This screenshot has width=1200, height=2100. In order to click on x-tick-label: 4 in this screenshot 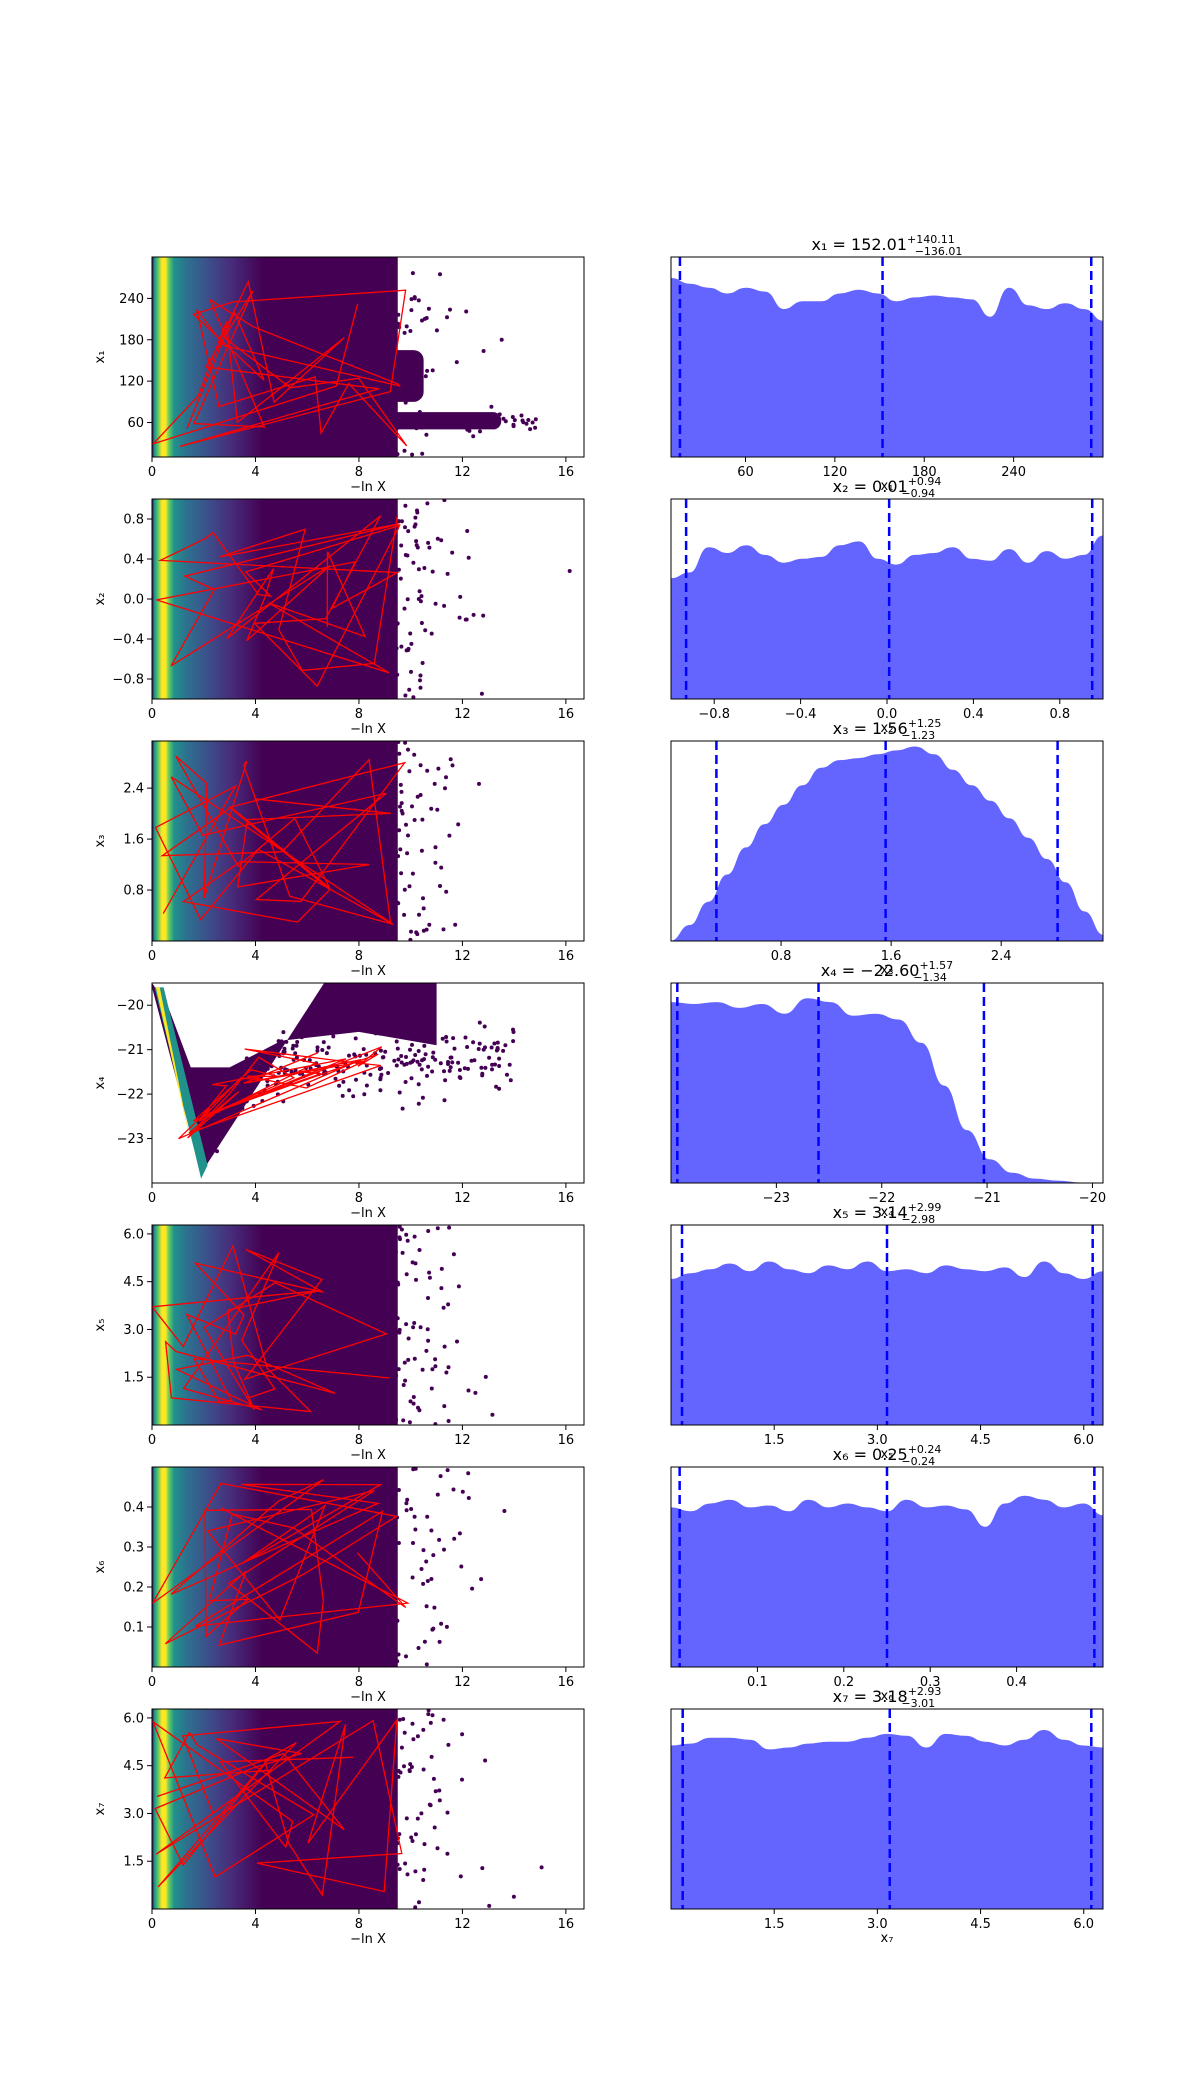, I will do `click(255, 472)`.